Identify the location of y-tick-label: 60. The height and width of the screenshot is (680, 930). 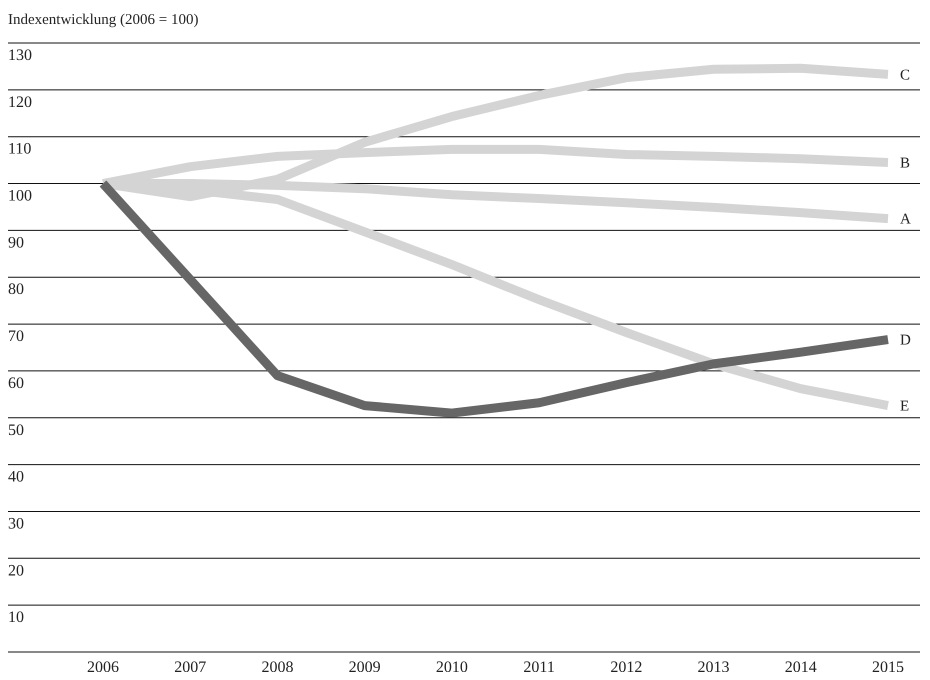
(16, 383).